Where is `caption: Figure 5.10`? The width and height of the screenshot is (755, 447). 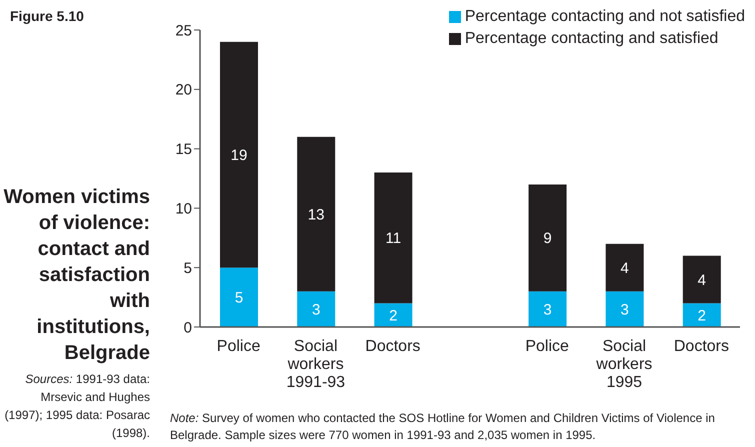 caption: Figure 5.10 is located at coordinates (47, 16).